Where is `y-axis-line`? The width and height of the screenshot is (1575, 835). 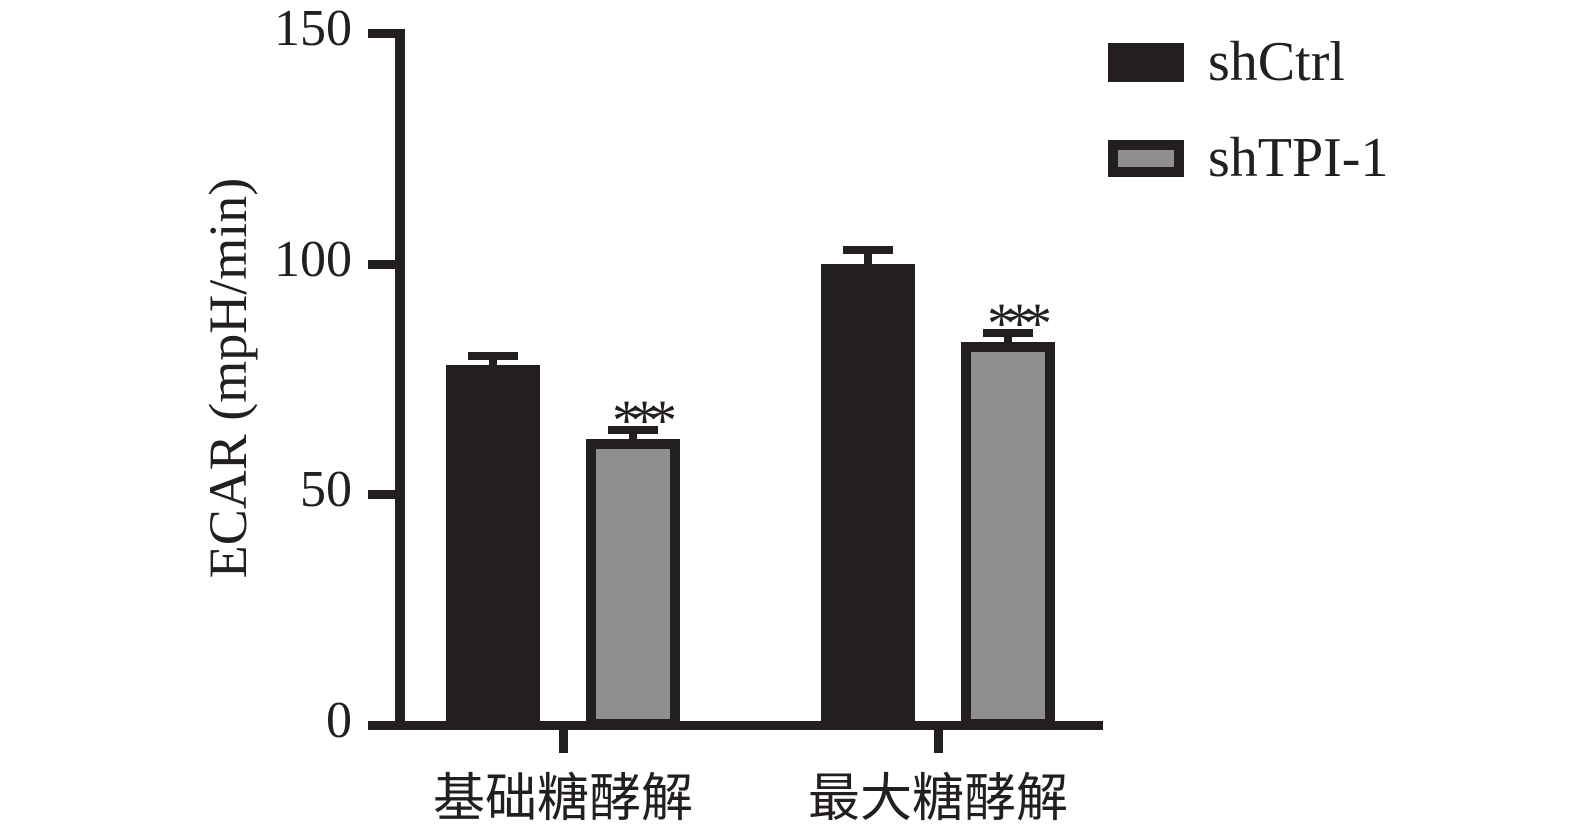
y-axis-line is located at coordinates (400, 379).